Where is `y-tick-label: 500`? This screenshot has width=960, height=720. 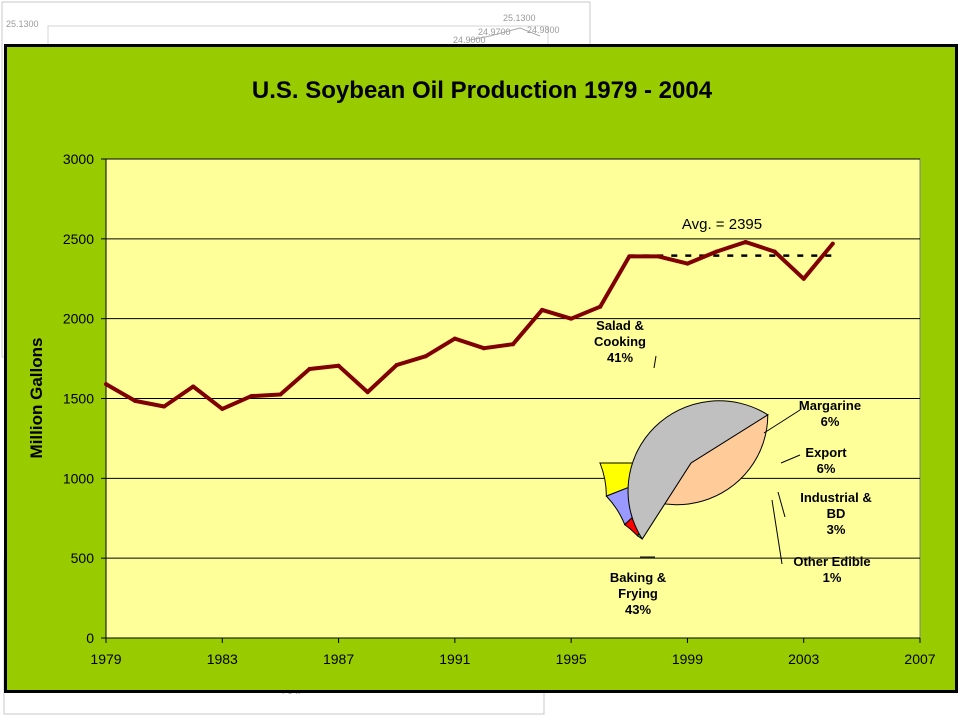
y-tick-label: 500 is located at coordinates (83, 558).